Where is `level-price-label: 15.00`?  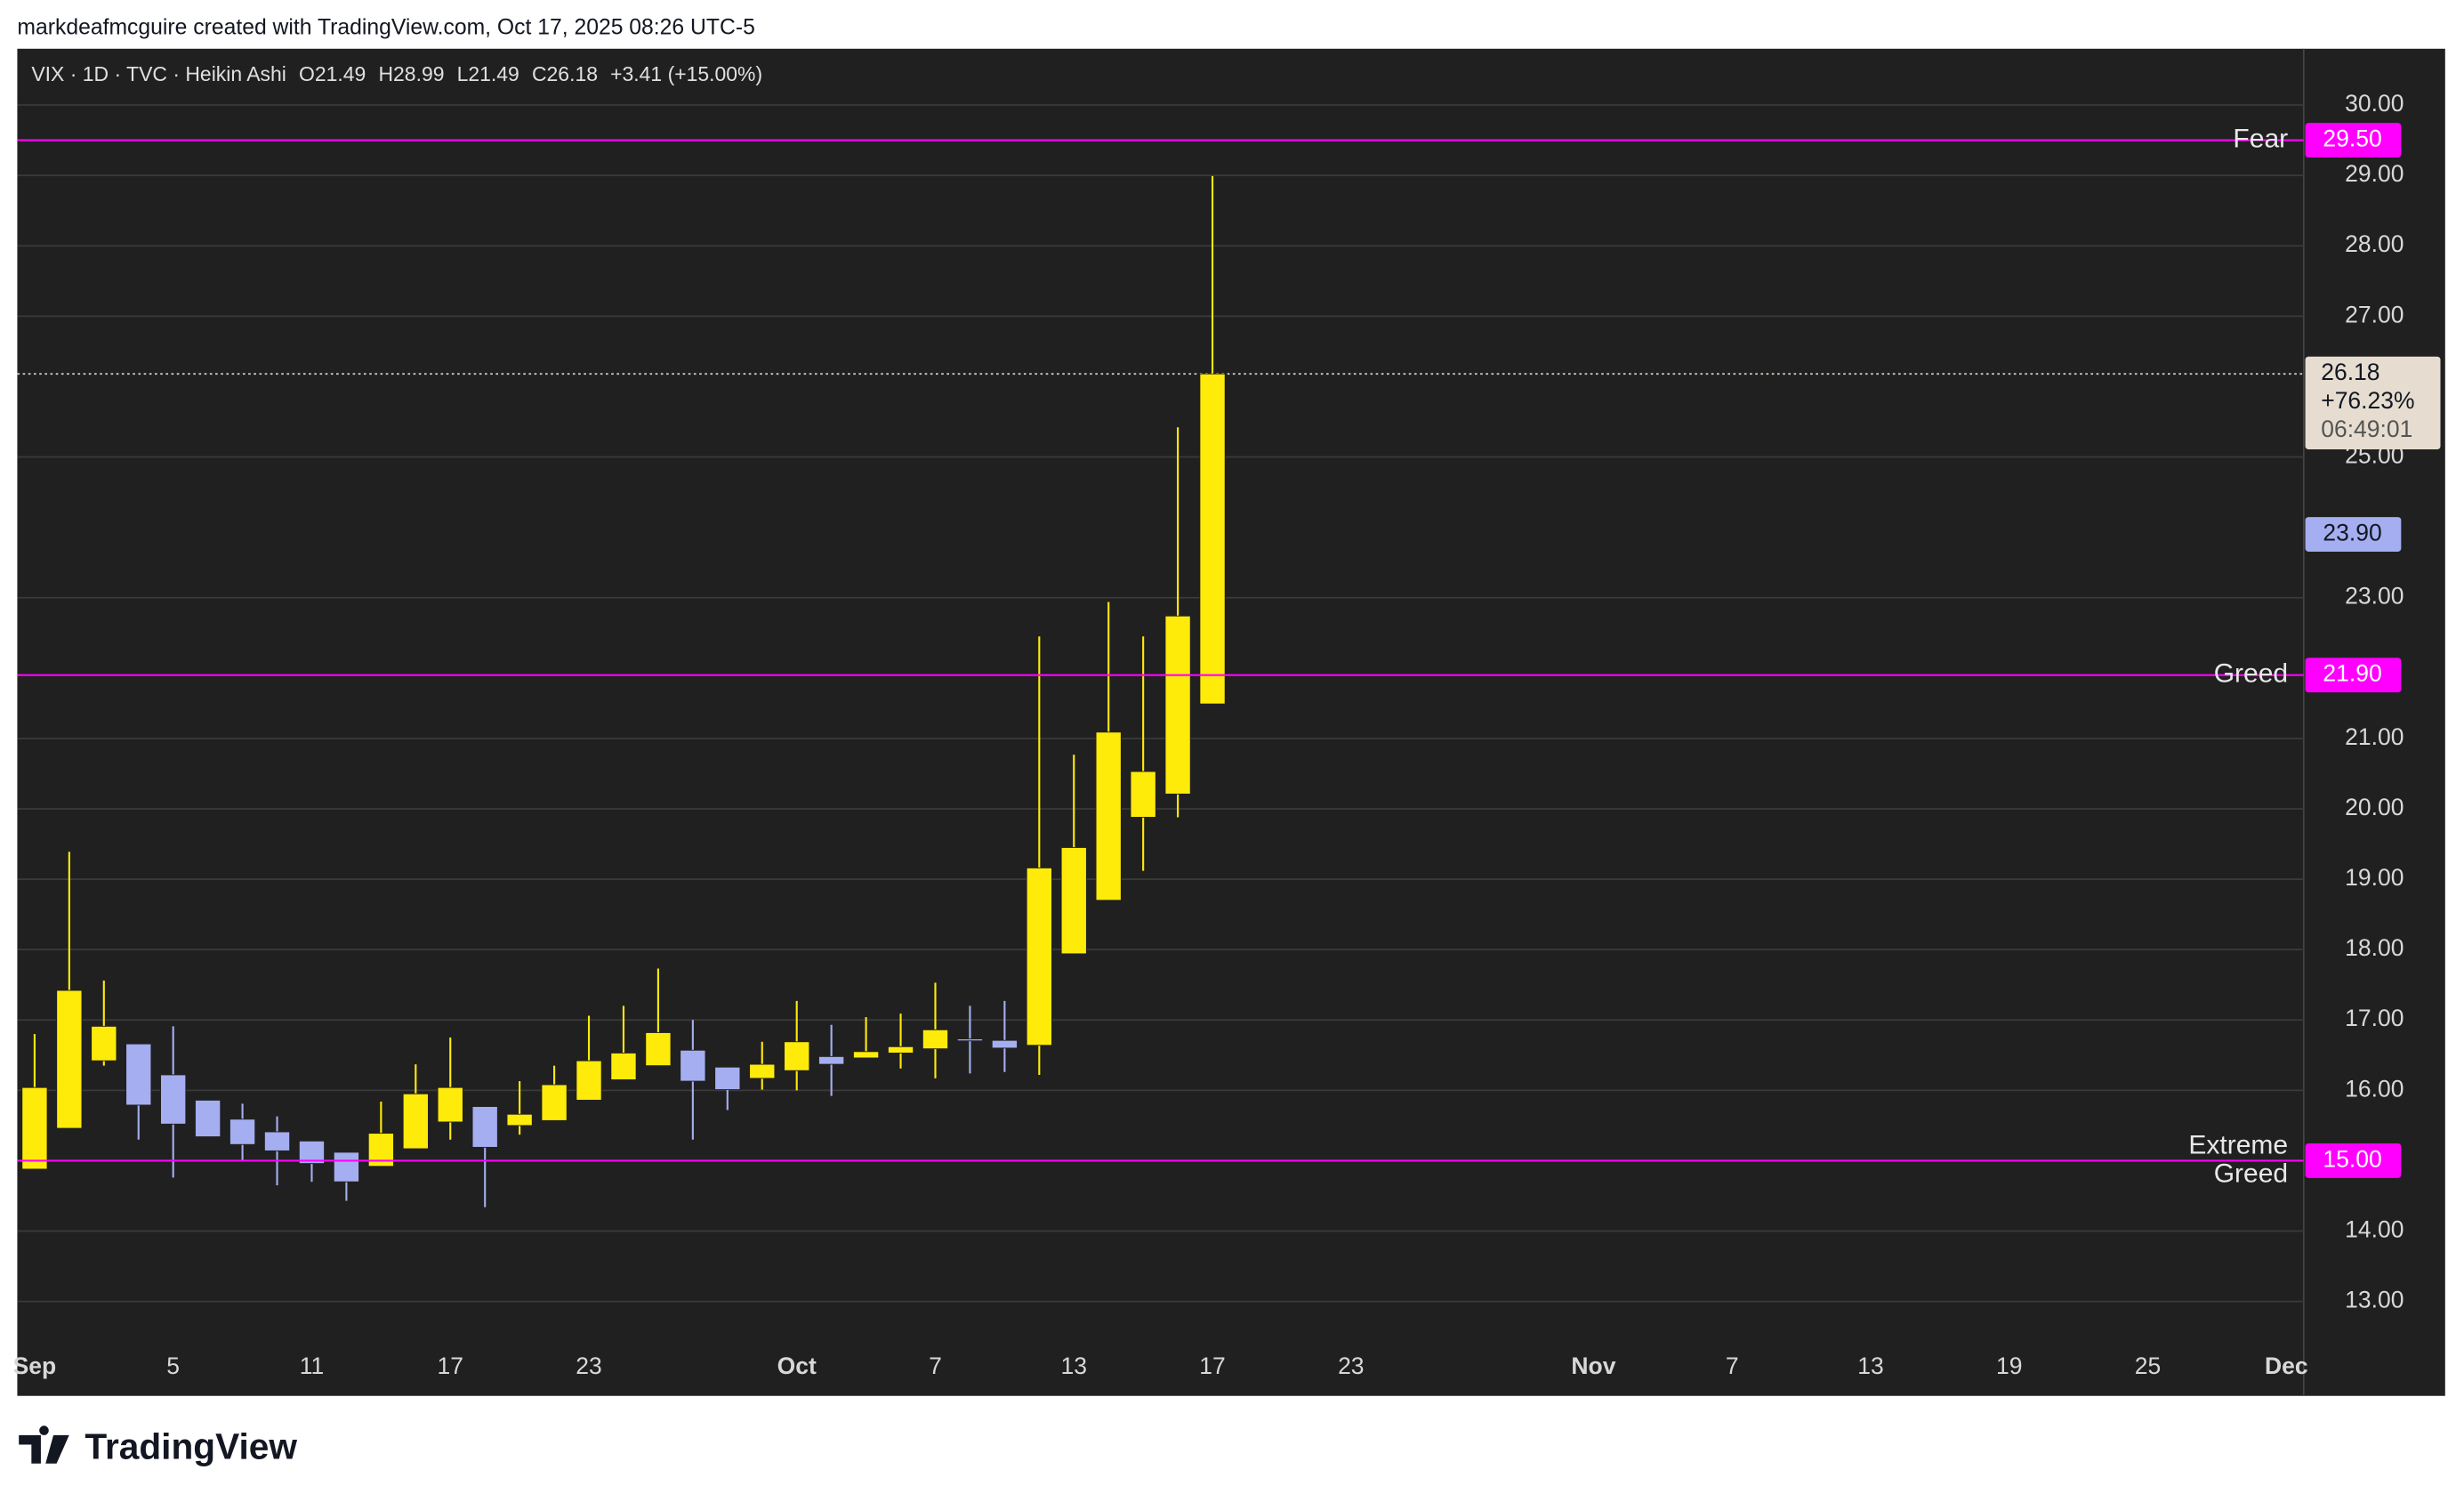
level-price-label: 15.00 is located at coordinates (2352, 1158).